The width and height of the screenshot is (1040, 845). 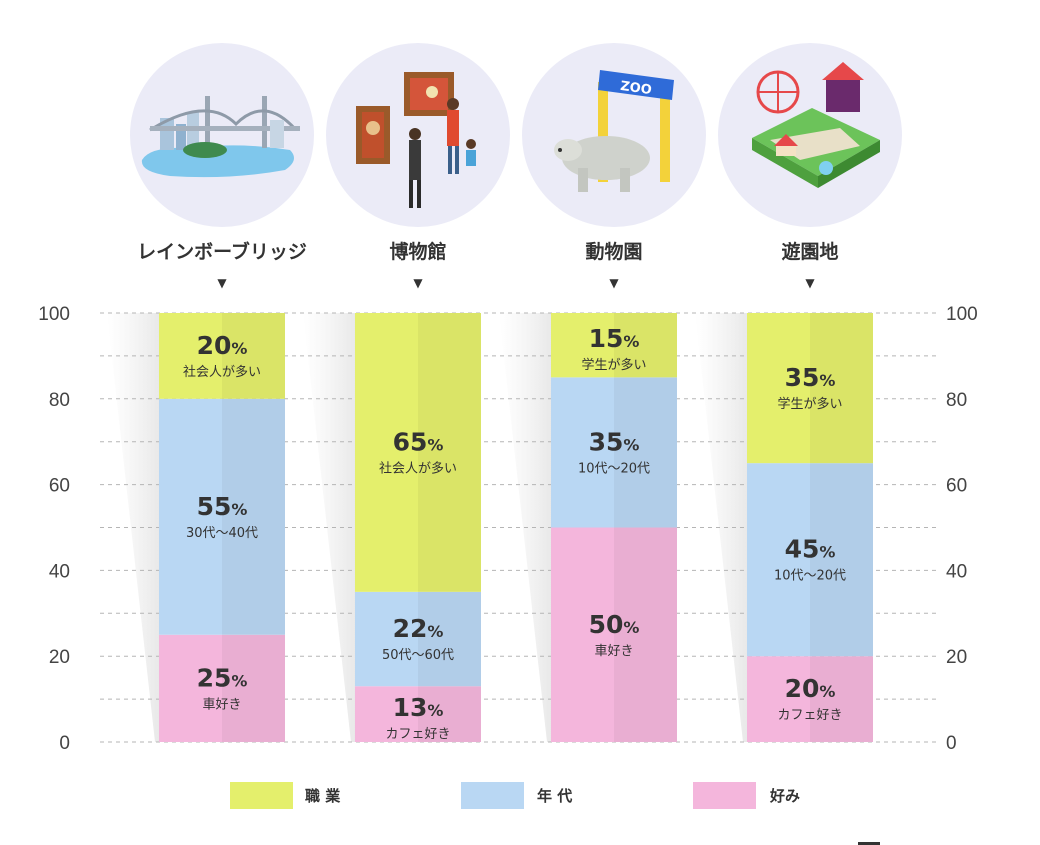 What do you see at coordinates (554, 796) in the screenshot?
I see `legend-label: 年 代` at bounding box center [554, 796].